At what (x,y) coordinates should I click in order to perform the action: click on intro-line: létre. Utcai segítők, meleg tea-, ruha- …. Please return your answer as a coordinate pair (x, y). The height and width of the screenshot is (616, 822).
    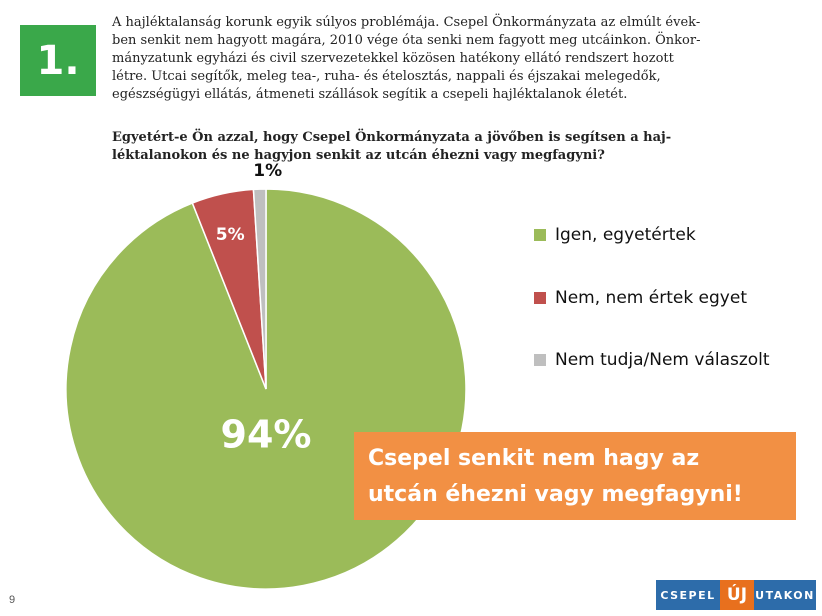
    Looking at the image, I should click on (386, 76).